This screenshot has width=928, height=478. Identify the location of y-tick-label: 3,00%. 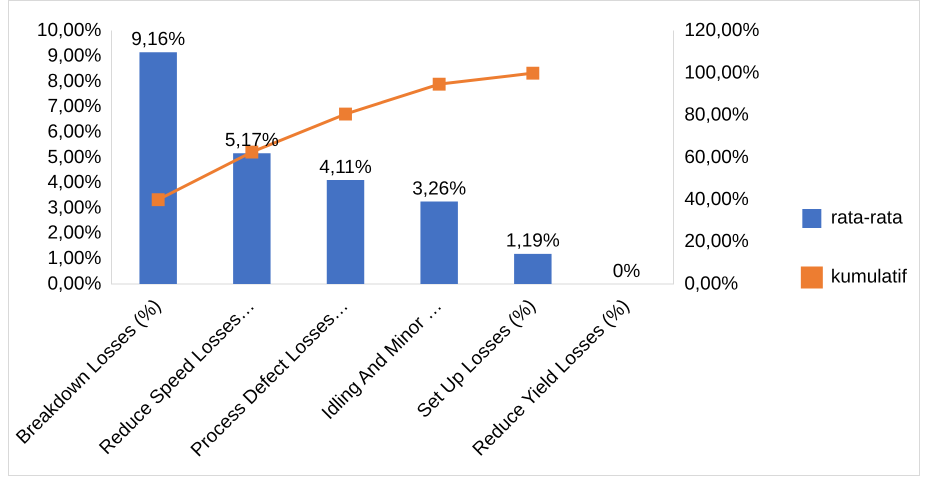
(74, 207).